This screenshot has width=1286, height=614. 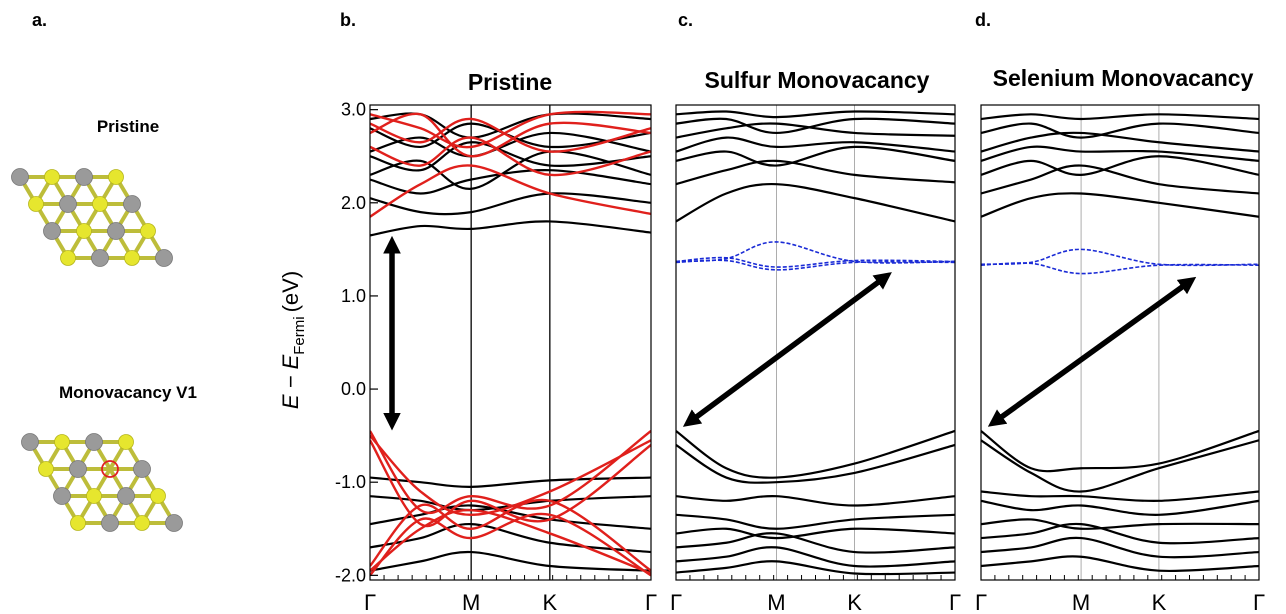 What do you see at coordinates (353, 203) in the screenshot?
I see `y-tick-label: 2.0` at bounding box center [353, 203].